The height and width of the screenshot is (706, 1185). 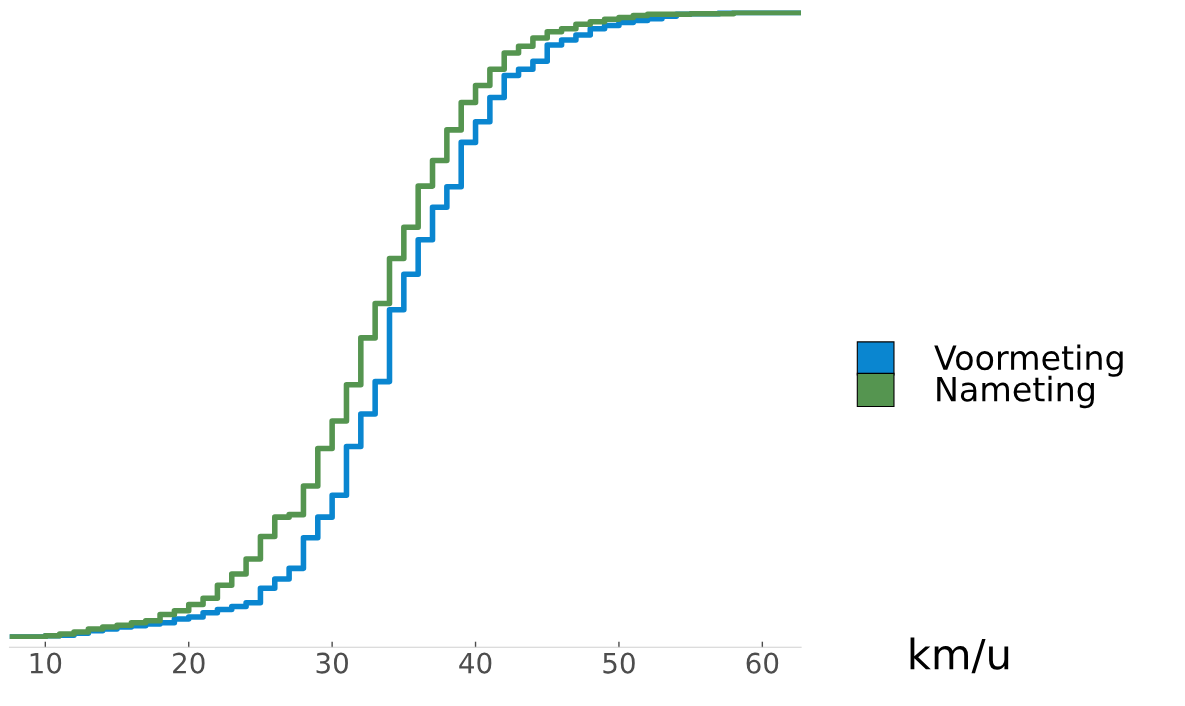 What do you see at coordinates (762, 663) in the screenshot?
I see `x-tick-label: 60` at bounding box center [762, 663].